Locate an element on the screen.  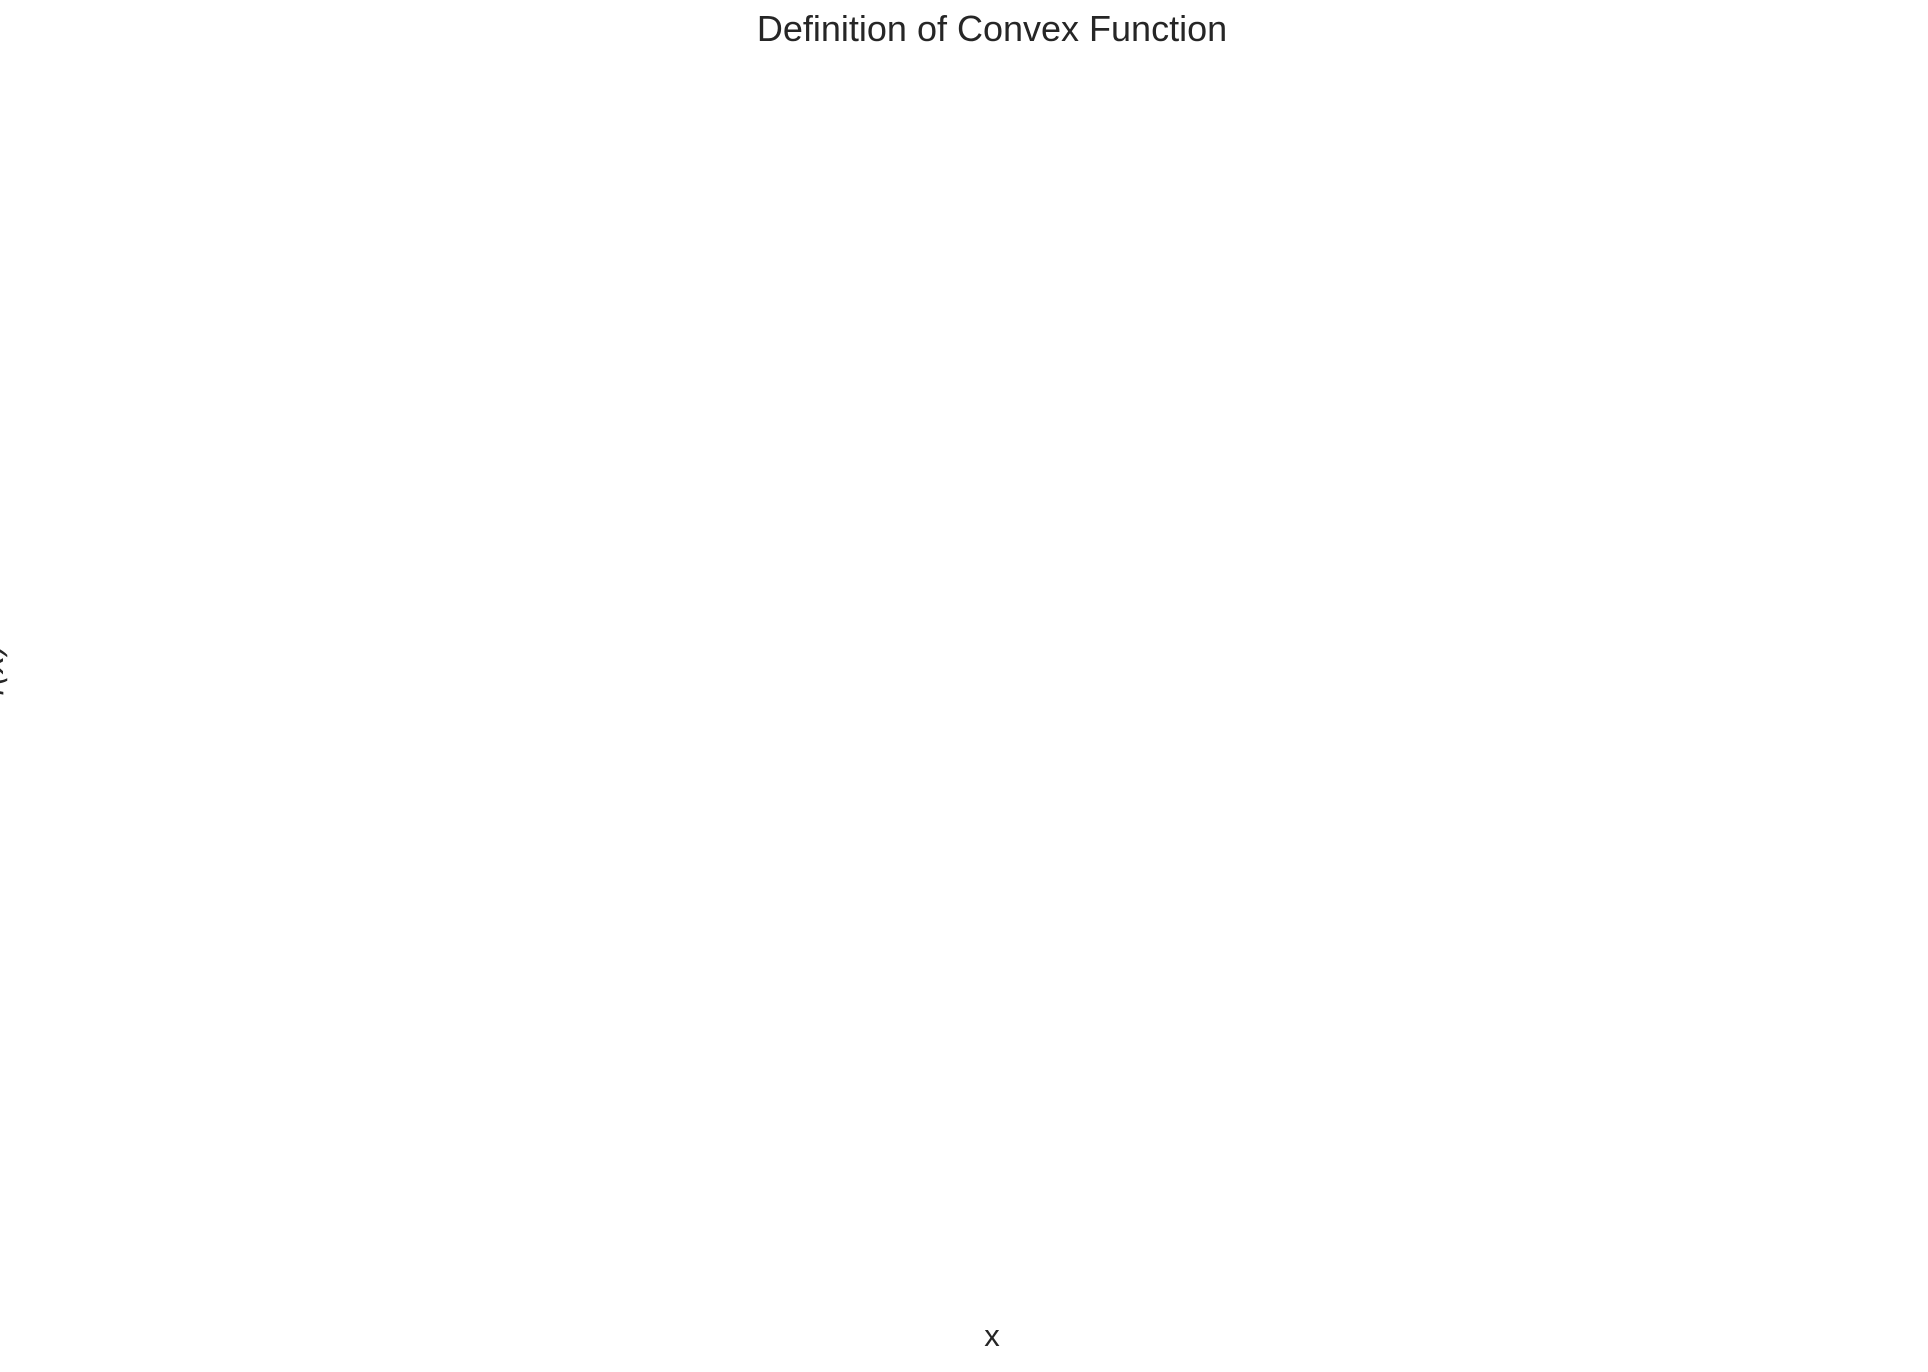
y-axis-label: f(x) is located at coordinates (5, 670).